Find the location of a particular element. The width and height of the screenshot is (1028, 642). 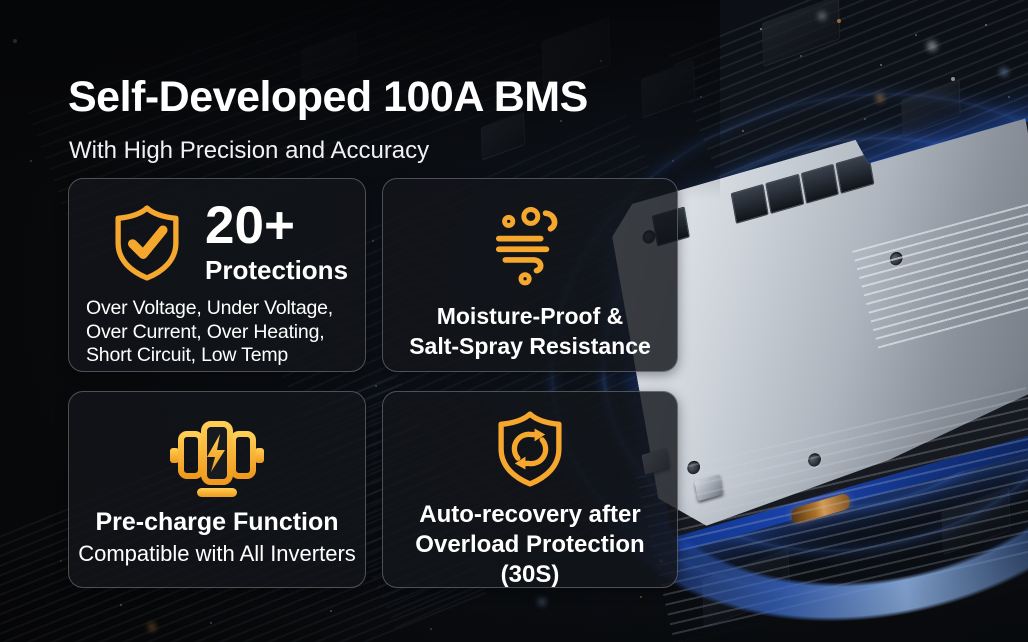

moisture-title-line: Moisture-Proof & is located at coordinates (530, 316).